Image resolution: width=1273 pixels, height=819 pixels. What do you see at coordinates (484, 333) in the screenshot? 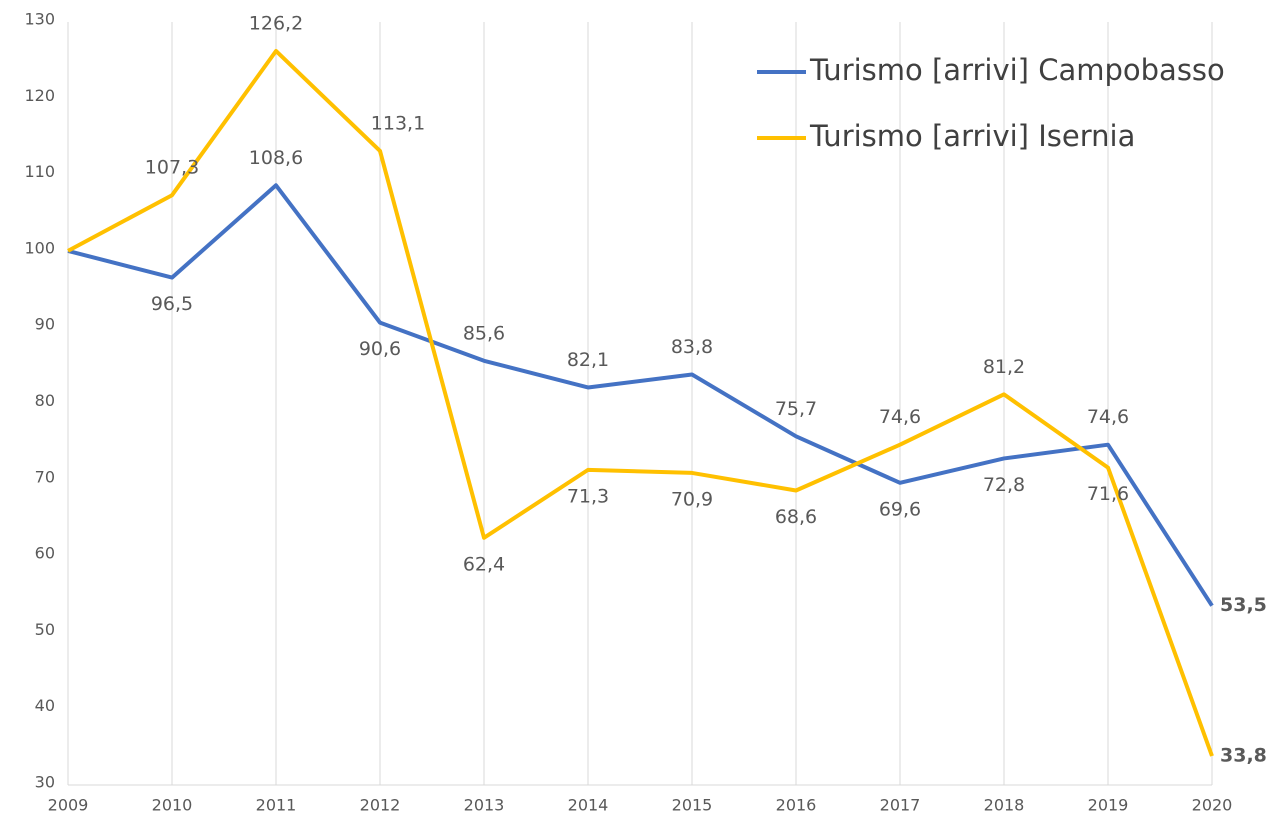
I see `data-label: 85,6` at bounding box center [484, 333].